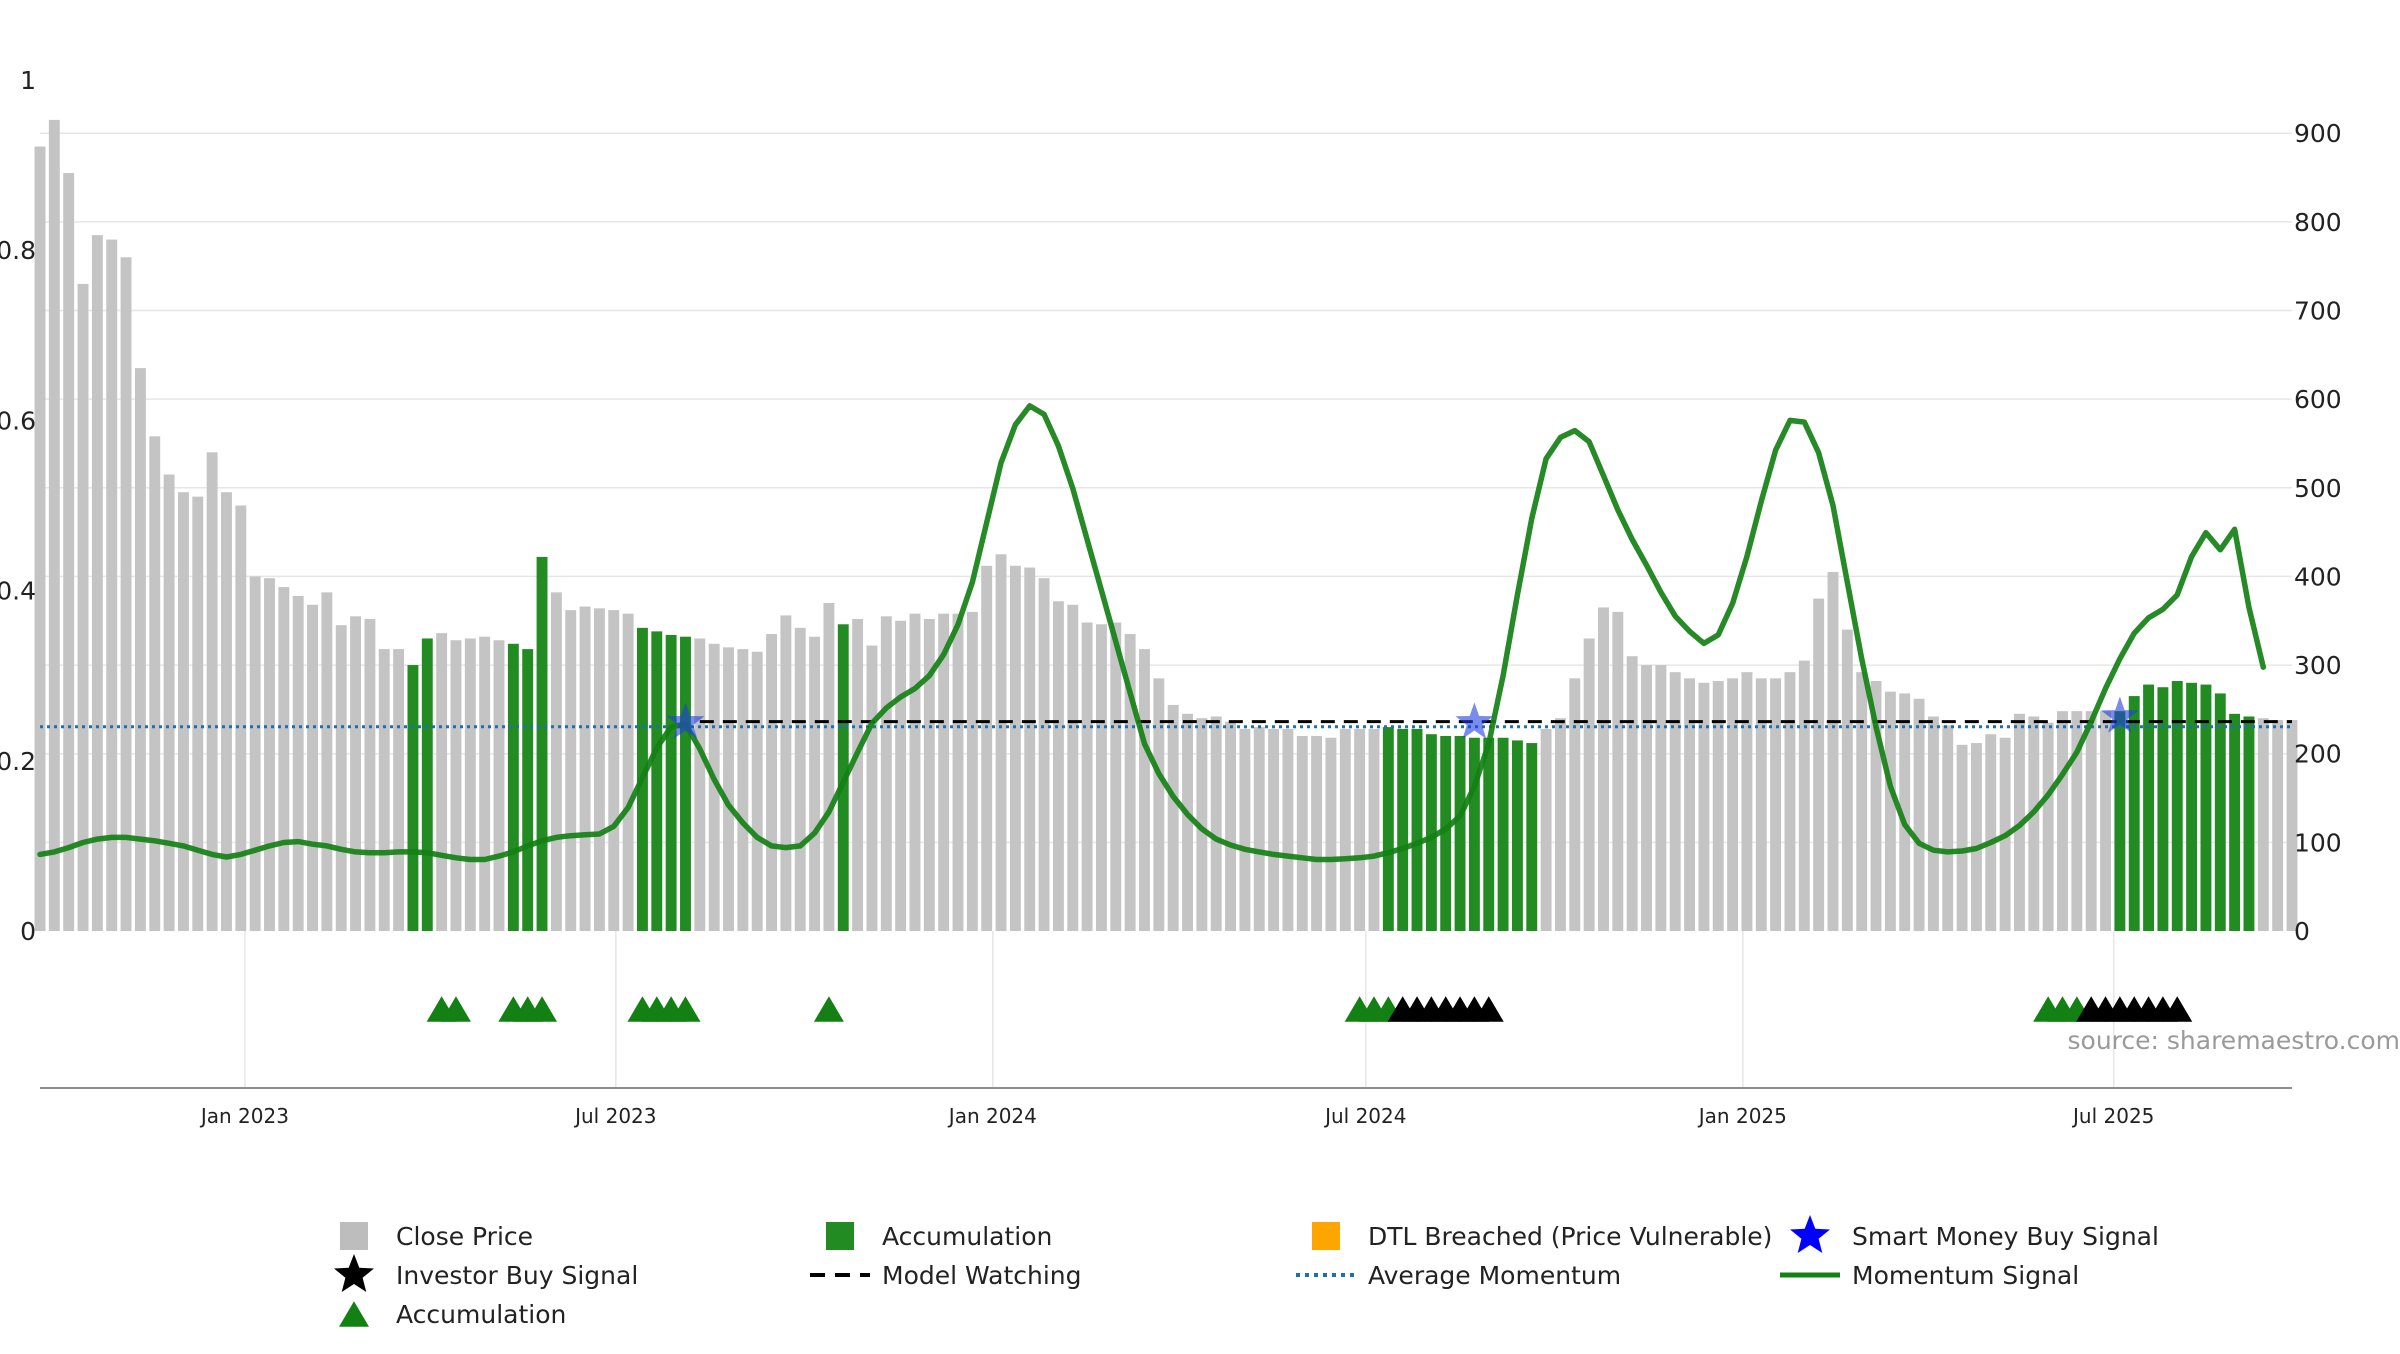 Image resolution: width=2400 pixels, height=1354 pixels. What do you see at coordinates (1542, 1236) in the screenshot?
I see `legend-item: DTL Breached (Price Vulnerable)` at bounding box center [1542, 1236].